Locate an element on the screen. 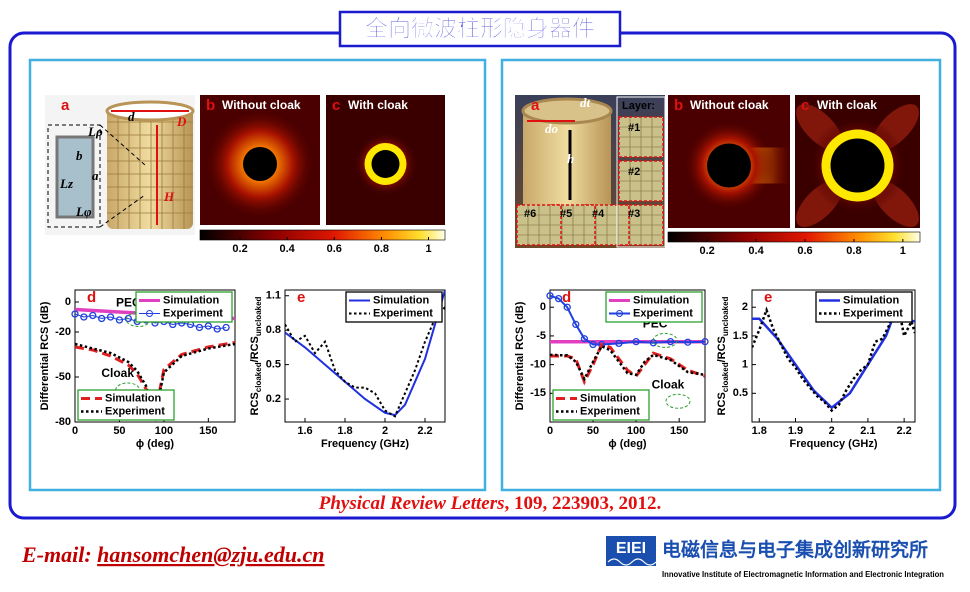  photo-text: b is located at coordinates (79, 155).